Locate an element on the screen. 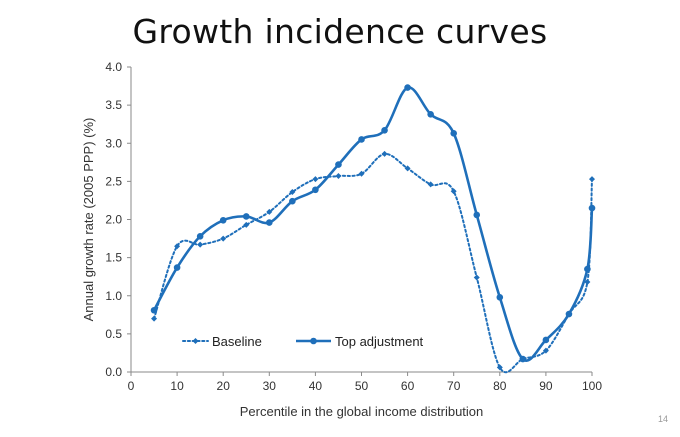  y-tick-label: 3.0 is located at coordinates (113, 143).